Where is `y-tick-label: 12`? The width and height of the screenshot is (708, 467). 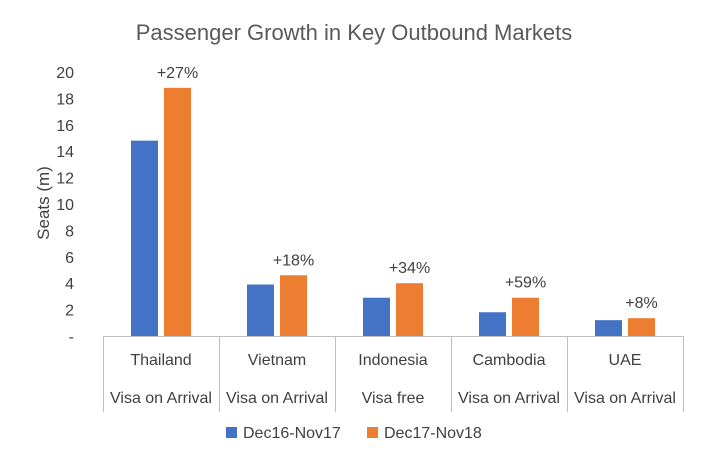
y-tick-label: 12 is located at coordinates (65, 179).